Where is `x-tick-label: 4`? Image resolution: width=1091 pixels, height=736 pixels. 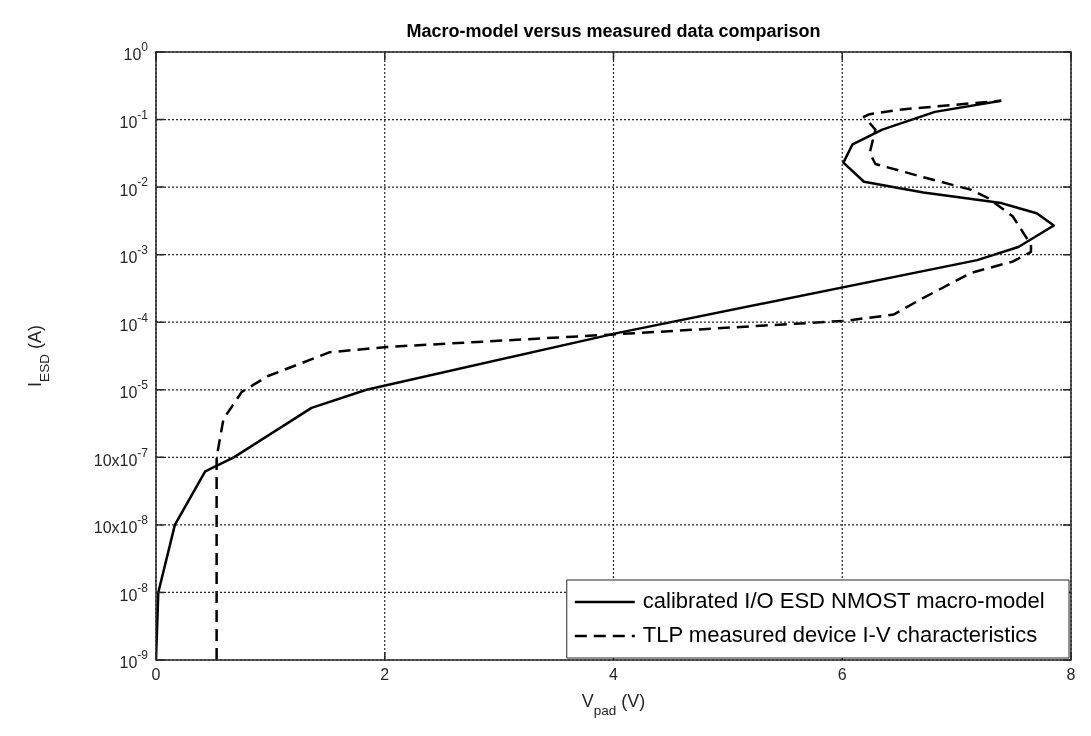
x-tick-label: 4 is located at coordinates (614, 675).